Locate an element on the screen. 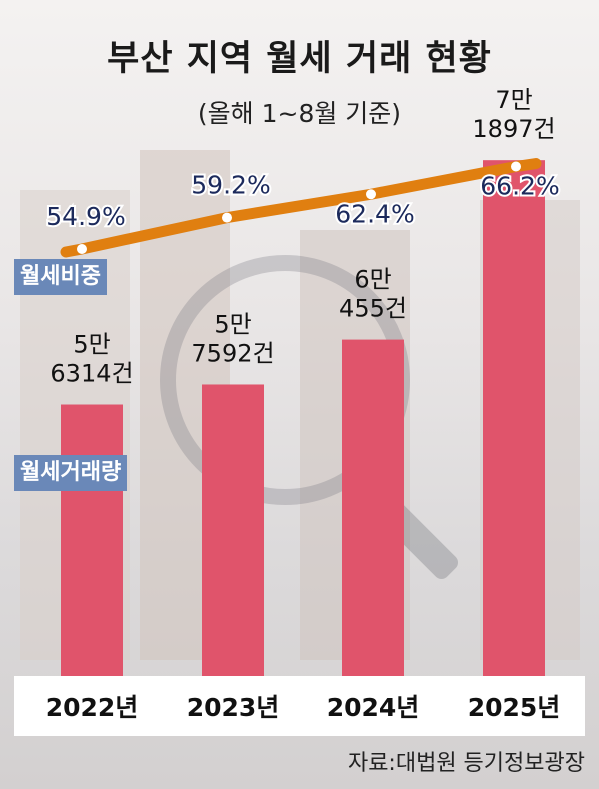  source-note: 자료:대법원 등기정보광장 is located at coordinates (466, 763).